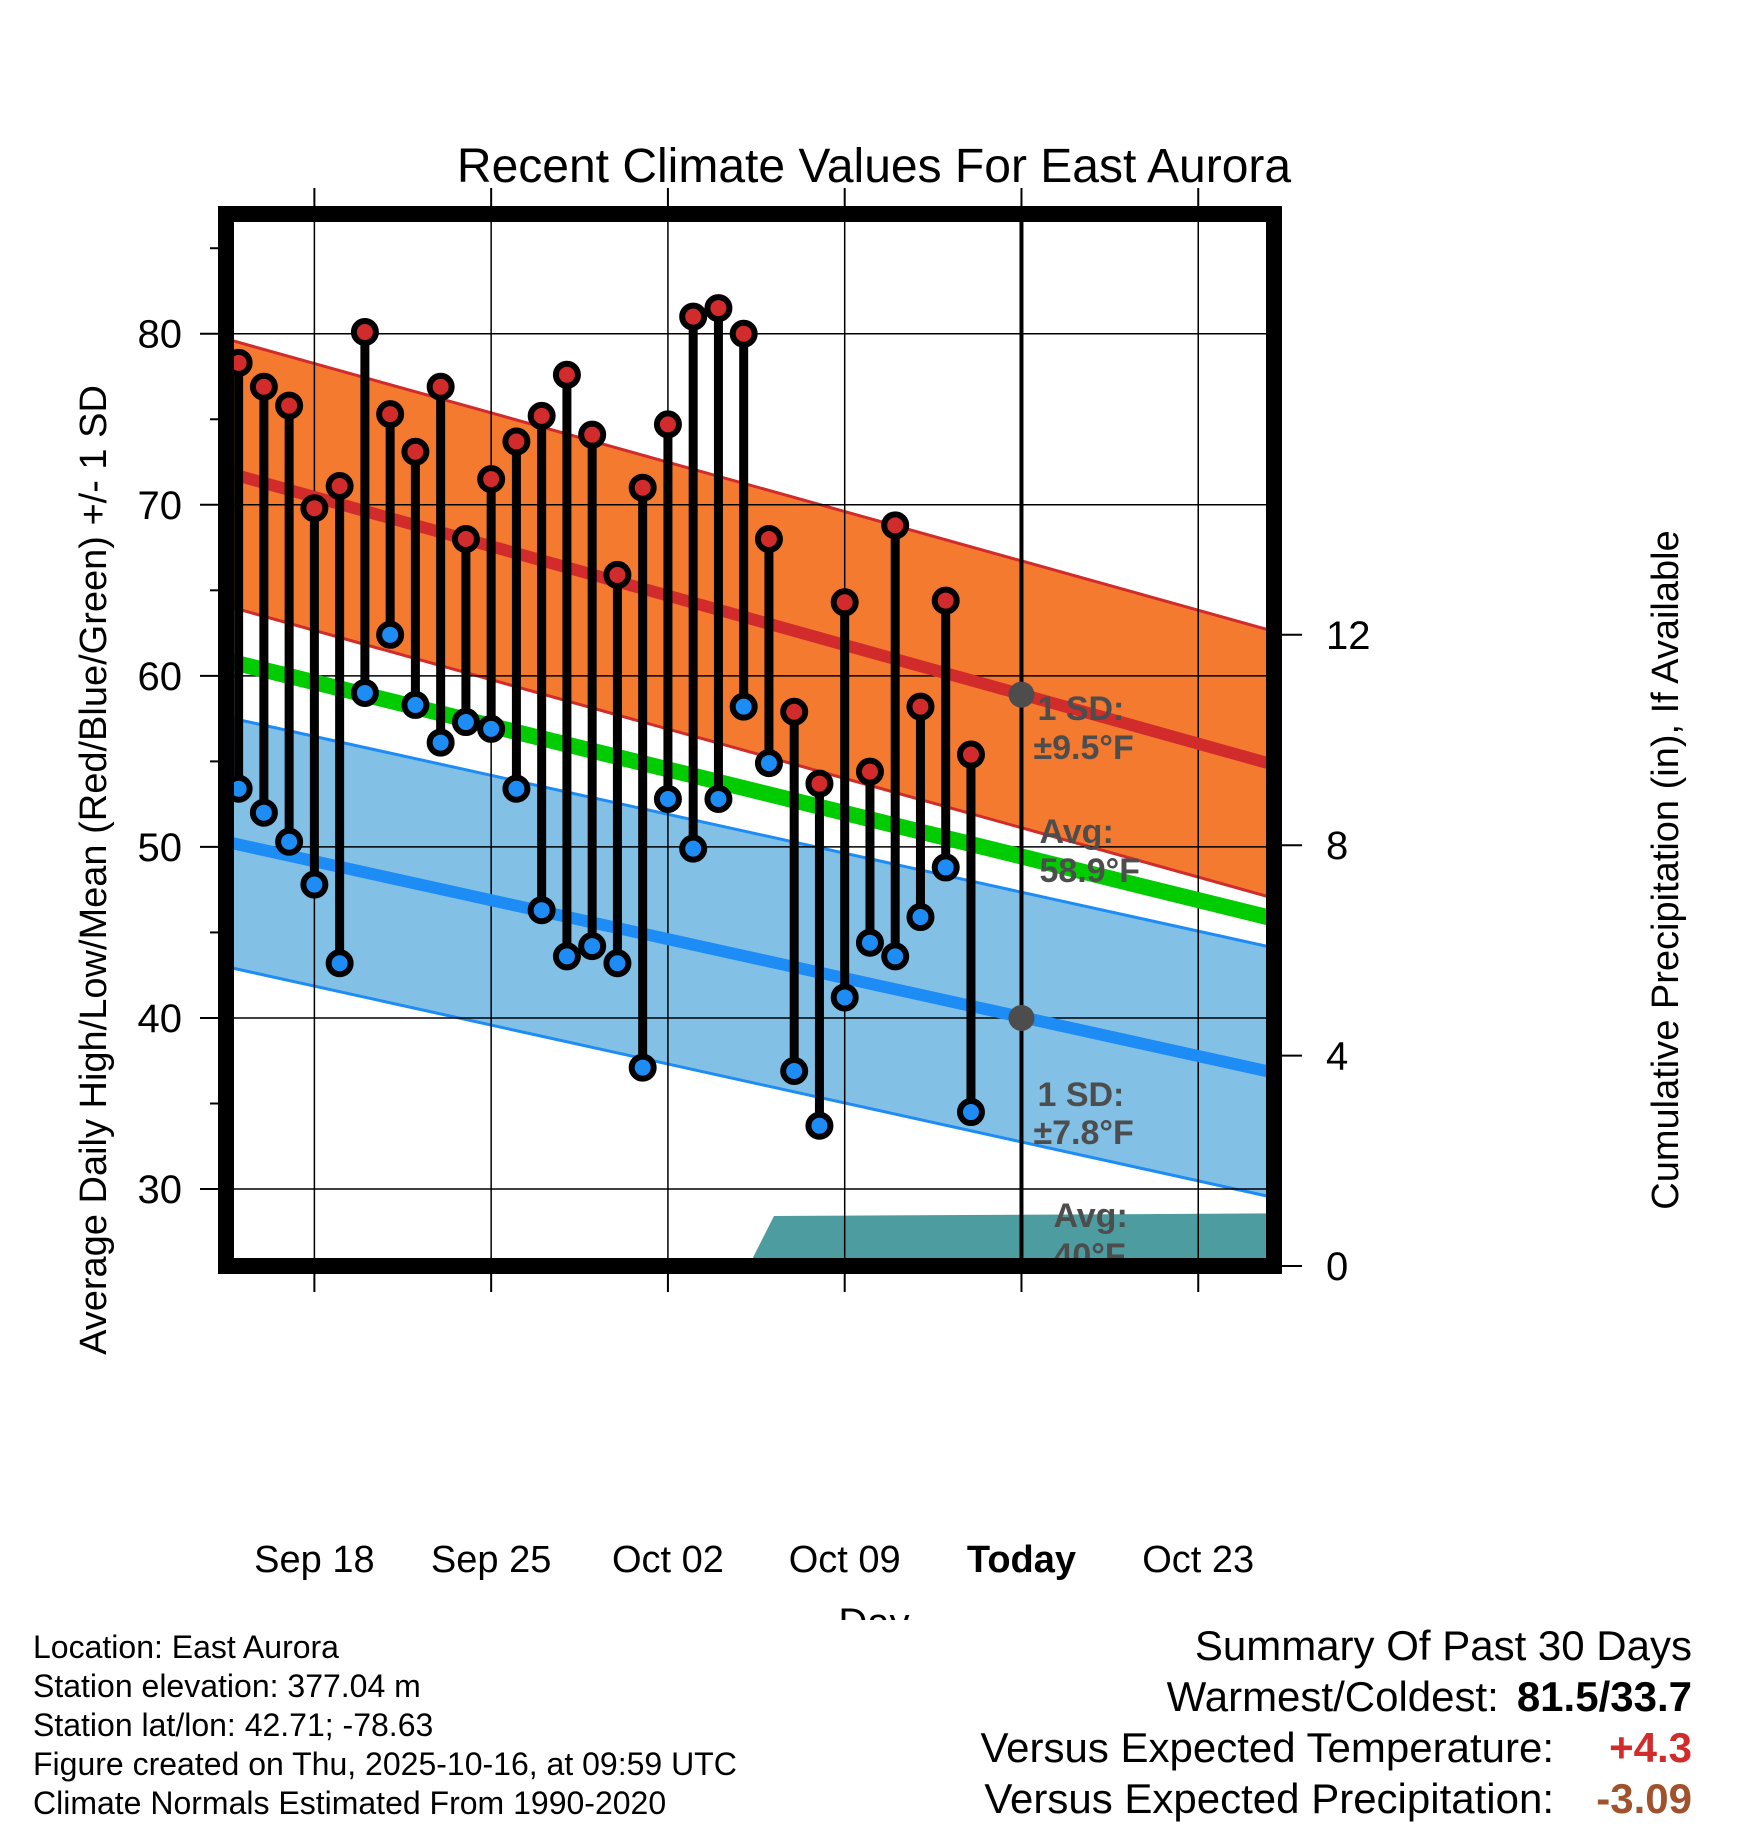 The height and width of the screenshot is (1828, 1748). Describe the element at coordinates (874, 166) in the screenshot. I see `chart-title: Recent Climate Values For East Aurora` at that location.